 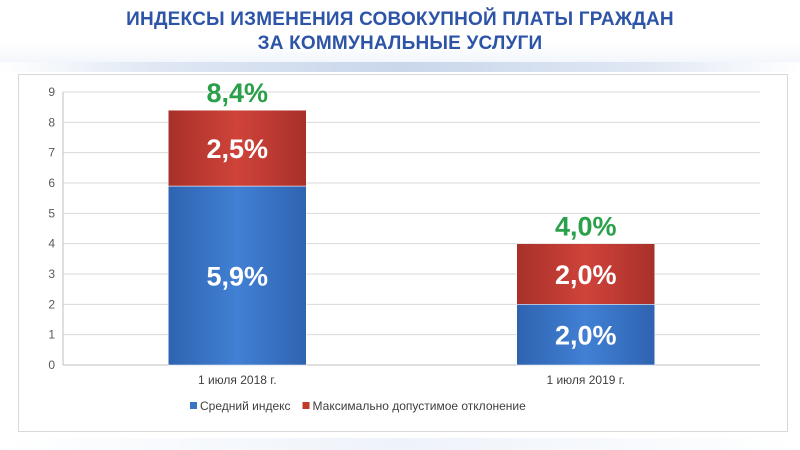 I want to click on y-tick-label: 6, so click(x=51, y=183).